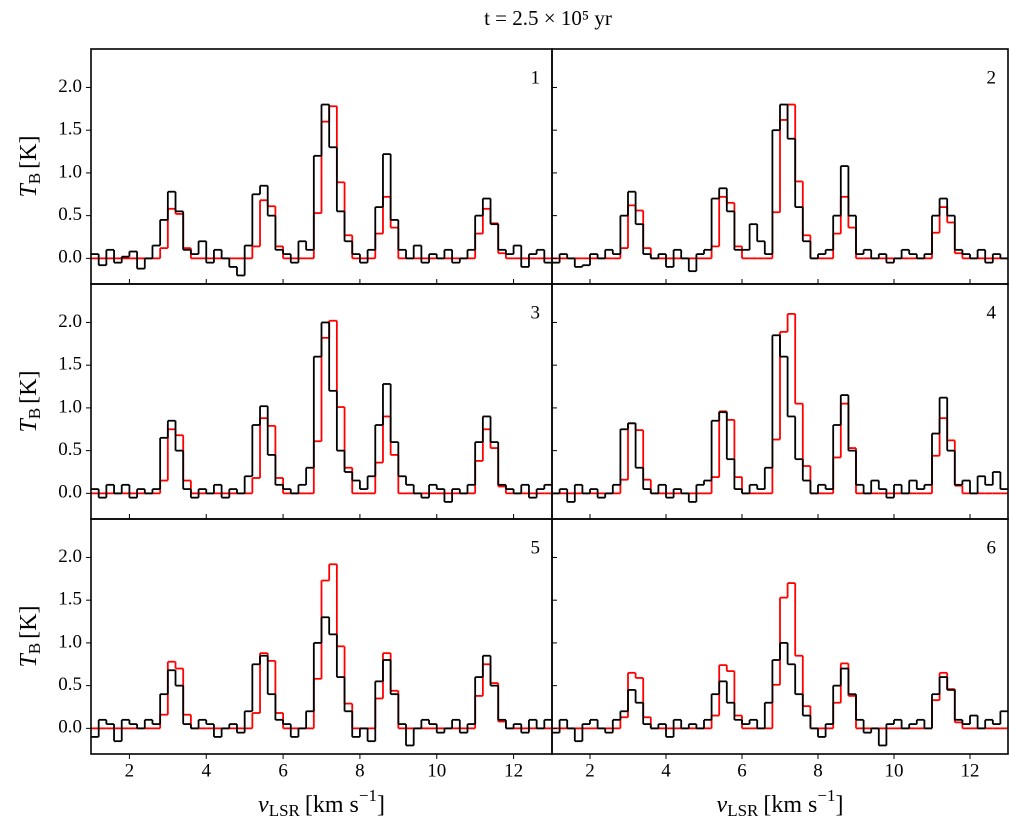  What do you see at coordinates (992, 312) in the screenshot?
I see `panel-label: 4` at bounding box center [992, 312].